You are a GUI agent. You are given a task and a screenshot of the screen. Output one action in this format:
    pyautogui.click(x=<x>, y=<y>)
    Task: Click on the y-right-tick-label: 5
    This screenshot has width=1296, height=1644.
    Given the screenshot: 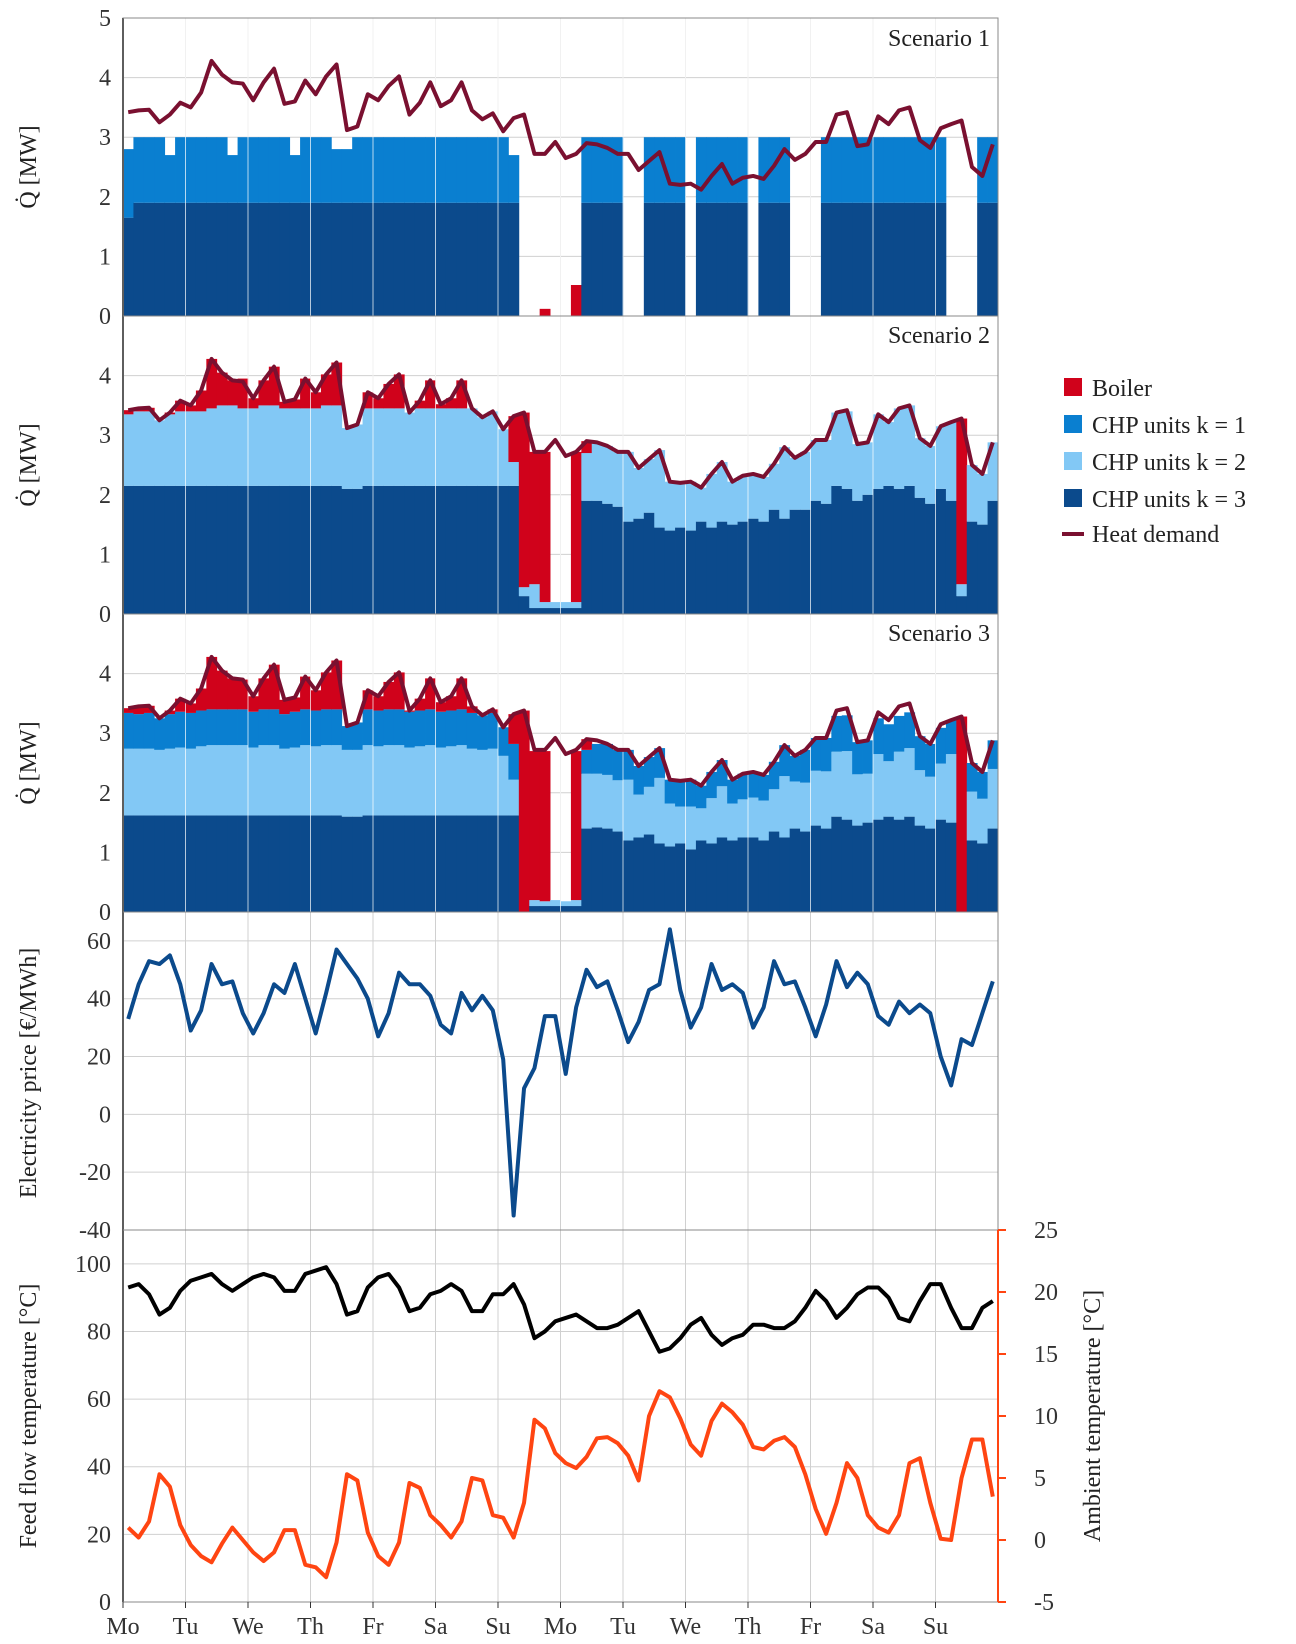 What is the action you would take?
    pyautogui.click(x=1040, y=1479)
    